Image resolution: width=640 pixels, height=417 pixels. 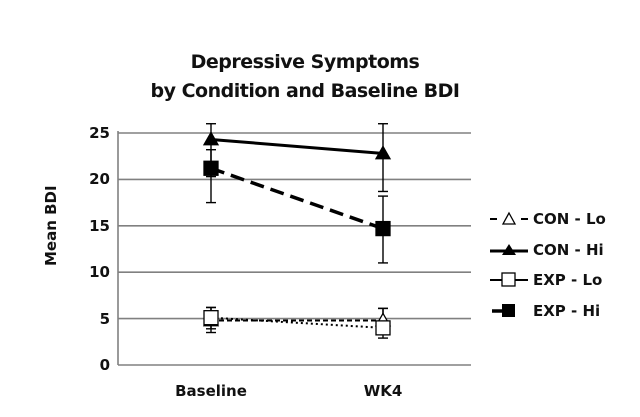 I want to click on chart-title-line-2: by Condition and Baseline BDI, so click(x=305, y=91).